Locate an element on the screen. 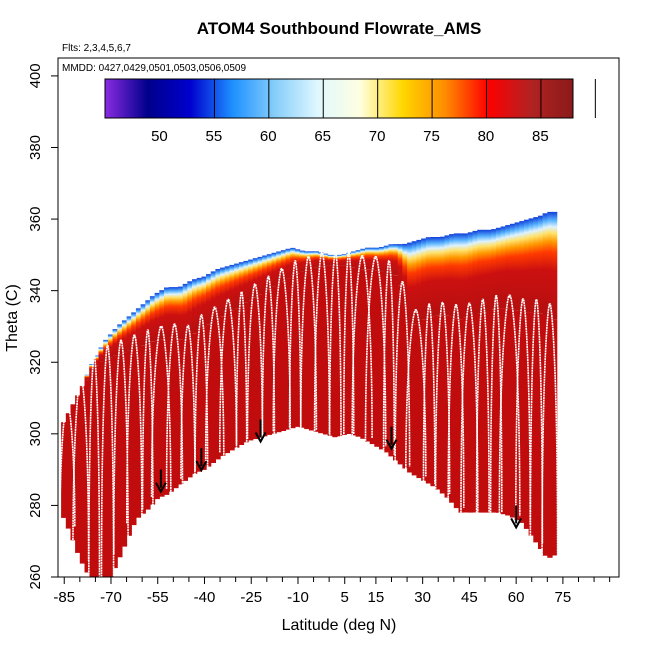  x-tick-label: 5 is located at coordinates (345, 597).